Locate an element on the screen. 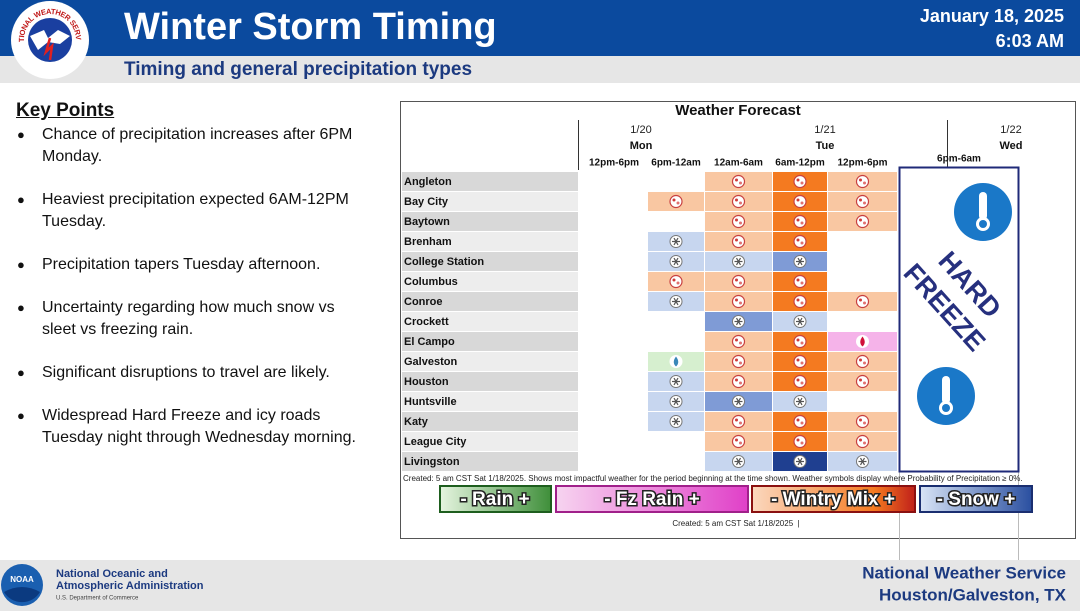 Image resolution: width=1080 pixels, height=611 pixels. agency: National Oceanic and is located at coordinates (112, 574).